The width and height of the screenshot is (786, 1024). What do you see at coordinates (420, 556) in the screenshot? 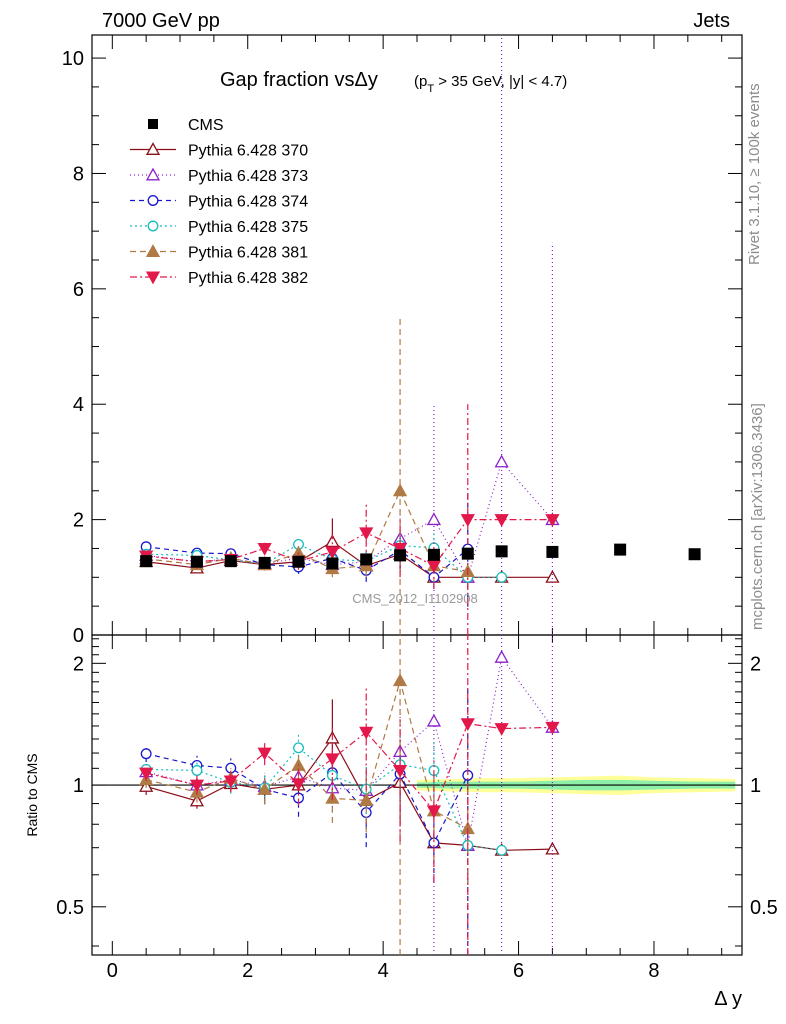
I see `cms-data` at bounding box center [420, 556].